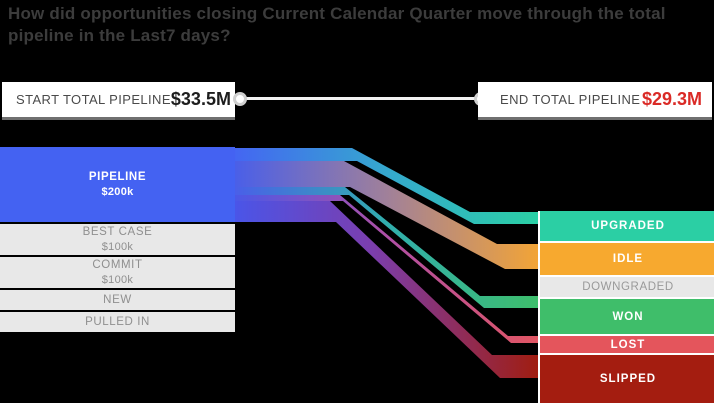 Image resolution: width=714 pixels, height=403 pixels. I want to click on node-pulled-in-label: PULLED IN, so click(117, 322).